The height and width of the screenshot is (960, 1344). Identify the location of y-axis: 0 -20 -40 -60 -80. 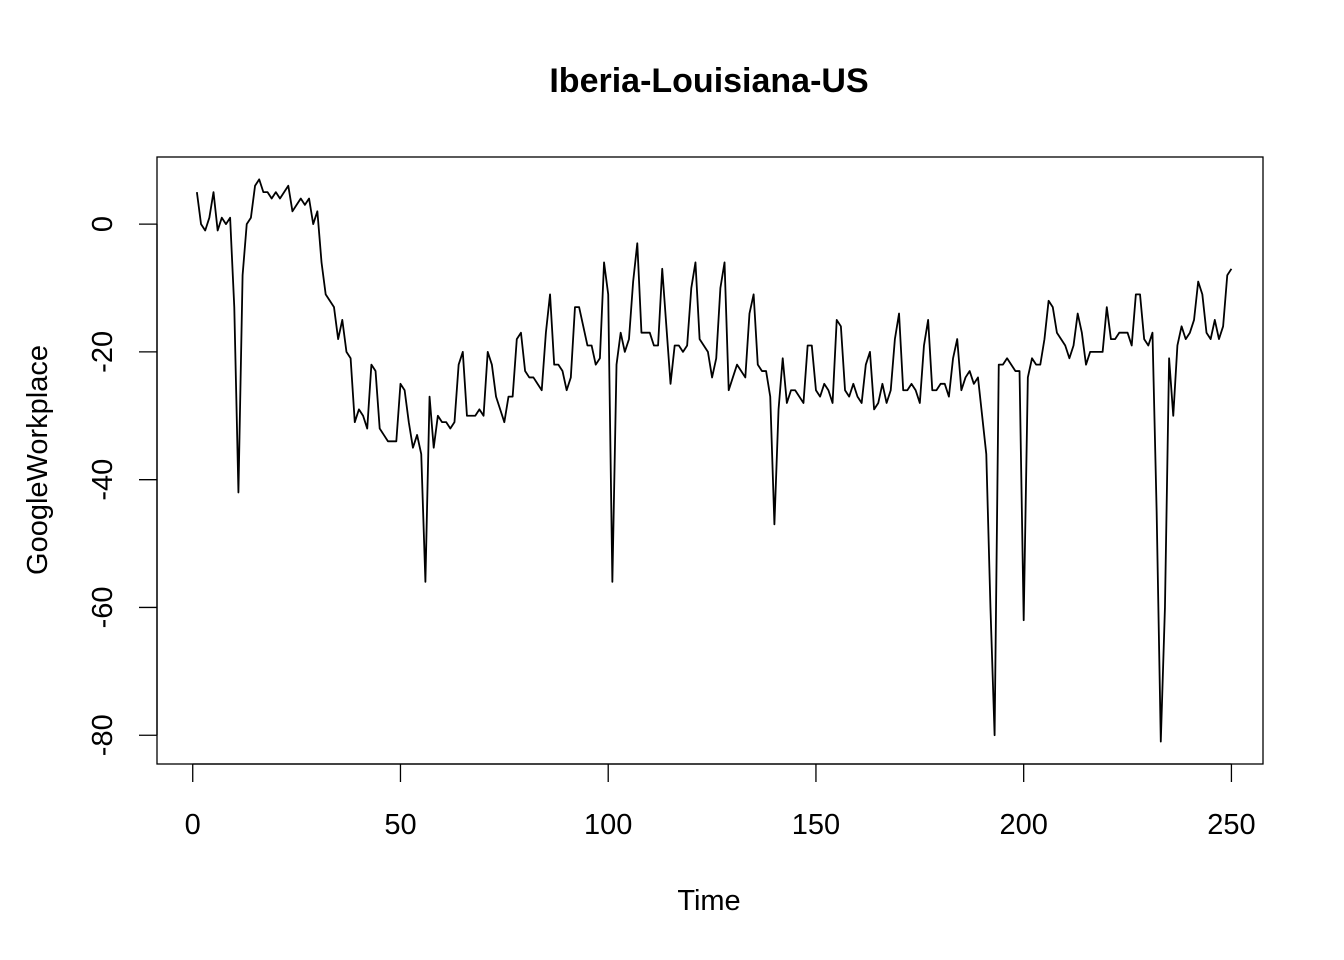
(122, 486).